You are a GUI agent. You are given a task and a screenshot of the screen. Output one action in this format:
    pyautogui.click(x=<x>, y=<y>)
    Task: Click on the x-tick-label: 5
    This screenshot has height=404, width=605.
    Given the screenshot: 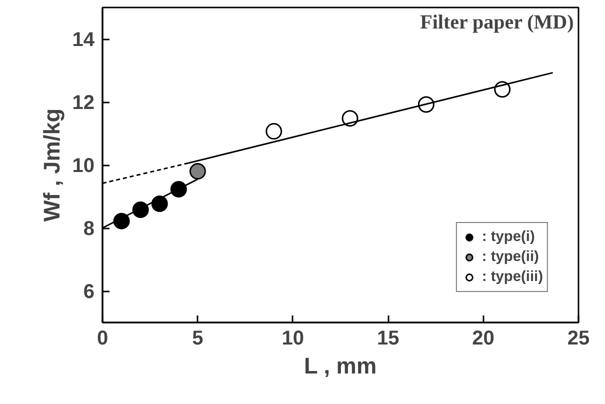 What is the action you would take?
    pyautogui.click(x=198, y=339)
    